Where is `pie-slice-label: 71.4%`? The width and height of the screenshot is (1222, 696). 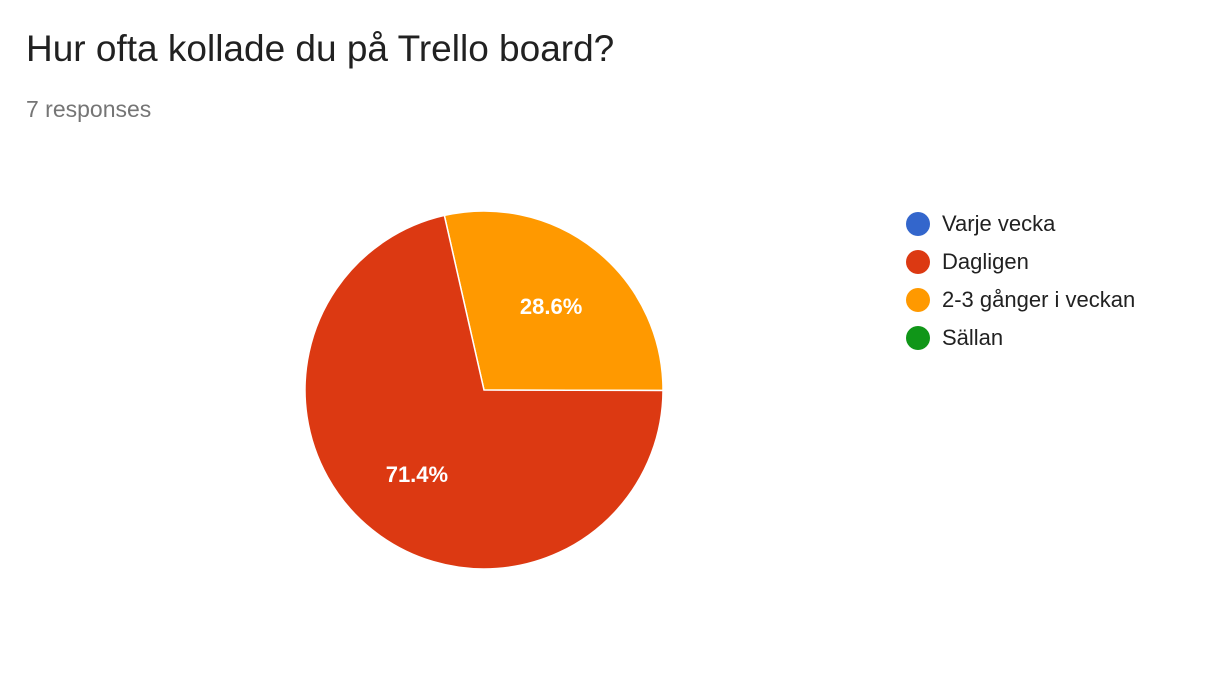
pie-slice-label: 71.4% is located at coordinates (417, 474).